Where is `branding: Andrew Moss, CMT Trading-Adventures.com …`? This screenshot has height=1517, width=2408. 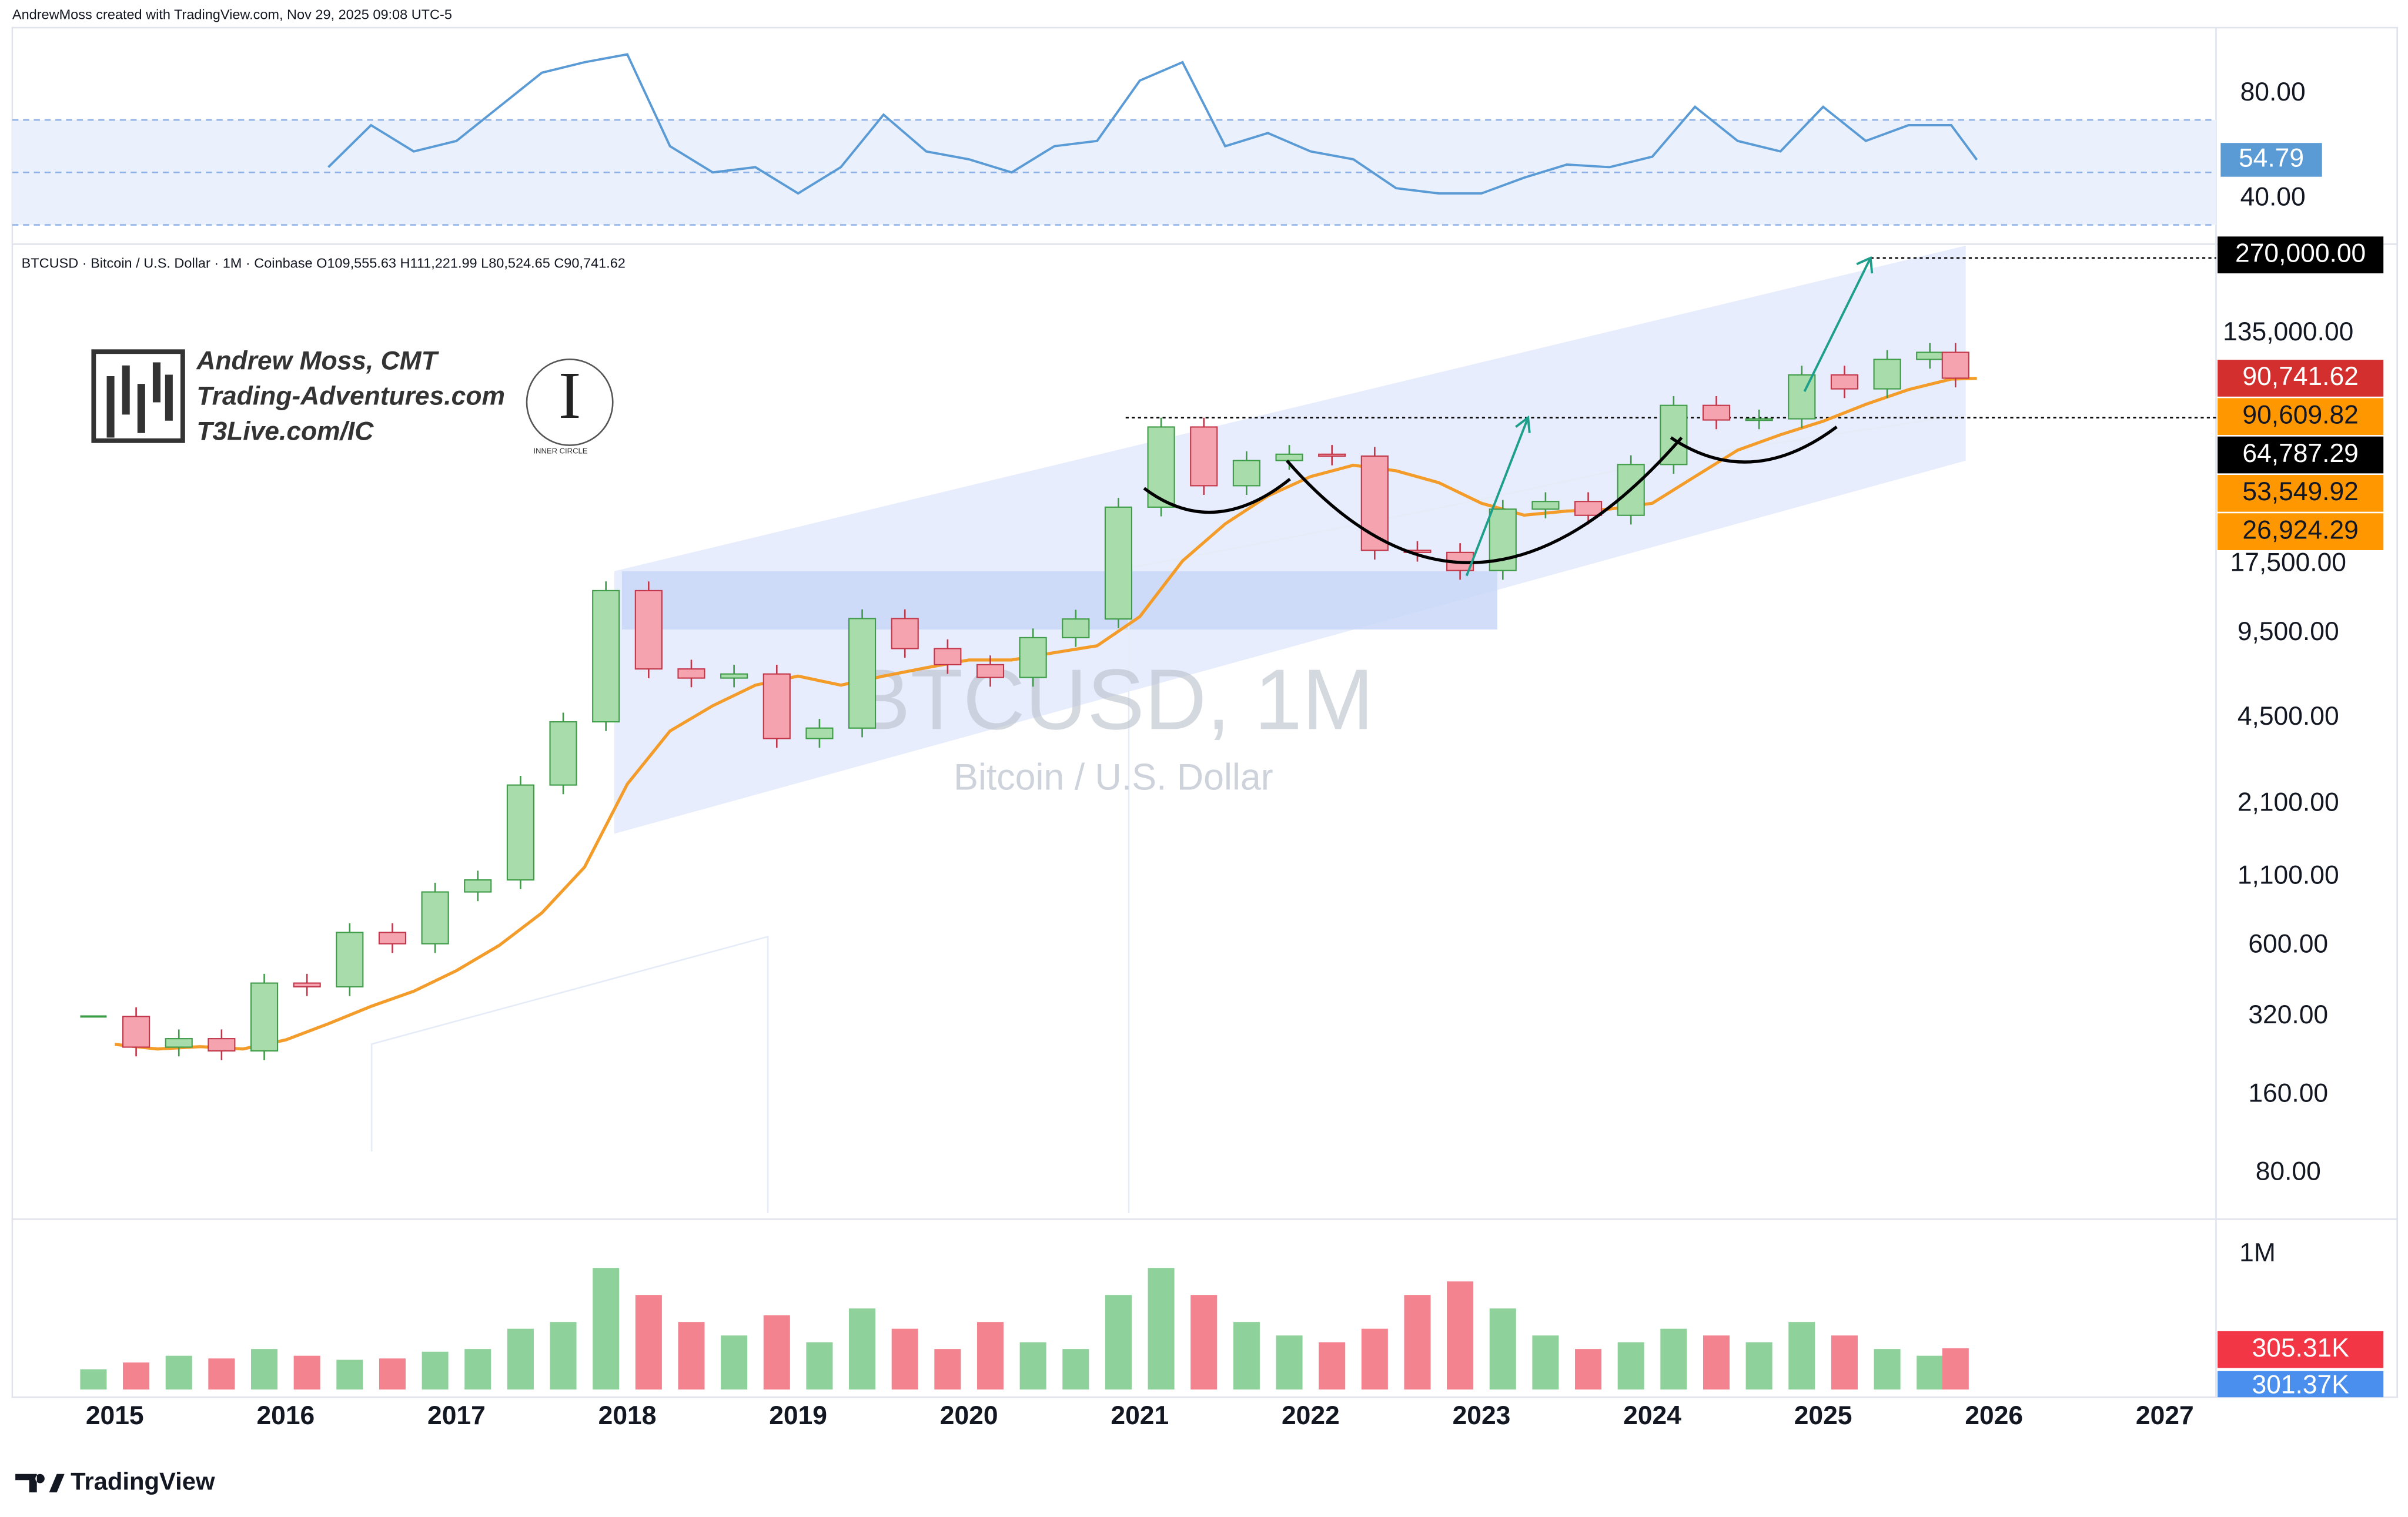
branding: Andrew Moss, CMT Trading-Adventures.com … is located at coordinates (352, 401).